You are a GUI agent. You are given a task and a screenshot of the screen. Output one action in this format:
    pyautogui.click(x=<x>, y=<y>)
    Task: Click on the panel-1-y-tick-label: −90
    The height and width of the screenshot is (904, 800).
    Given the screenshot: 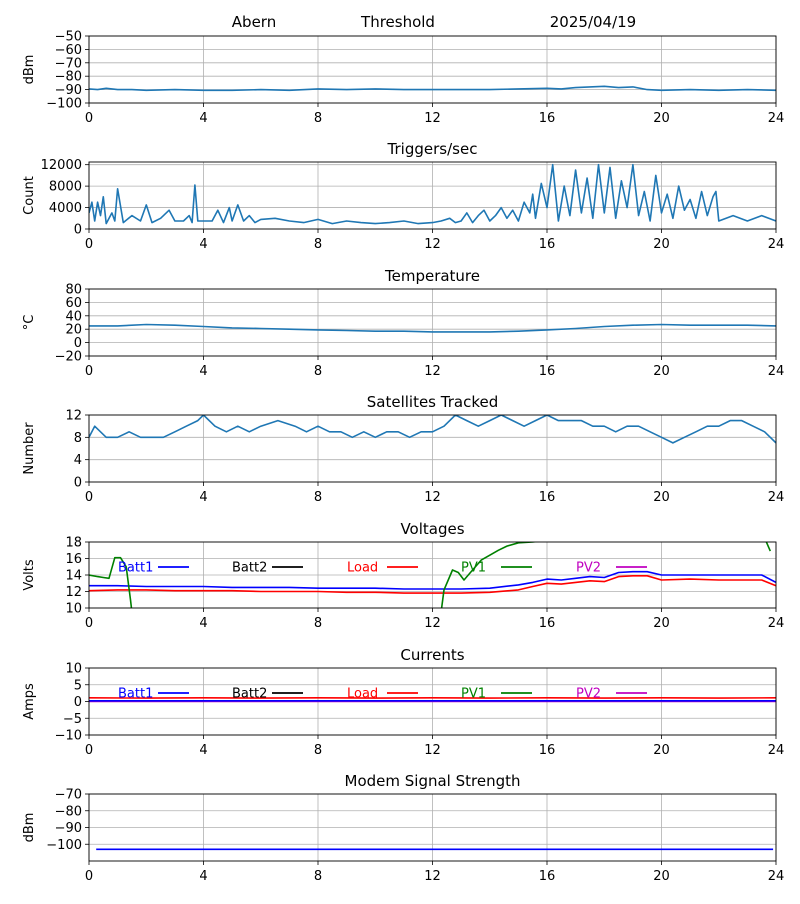 What is the action you would take?
    pyautogui.click(x=68, y=90)
    